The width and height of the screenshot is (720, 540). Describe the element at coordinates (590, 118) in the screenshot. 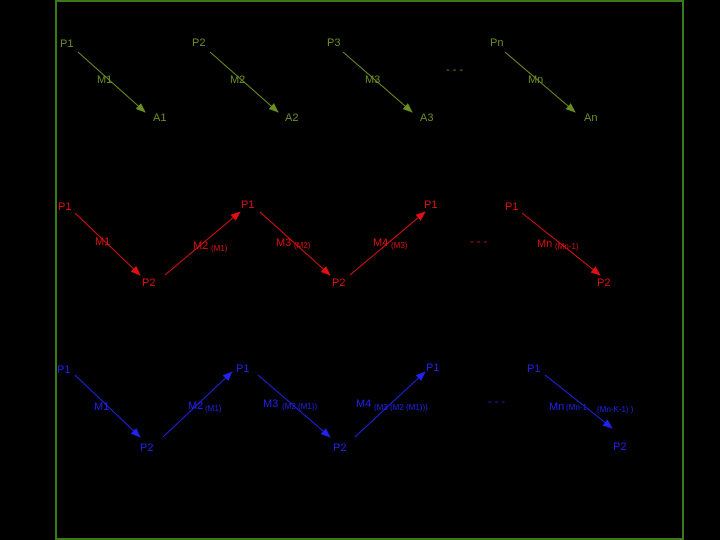

I see `label: An` at that location.